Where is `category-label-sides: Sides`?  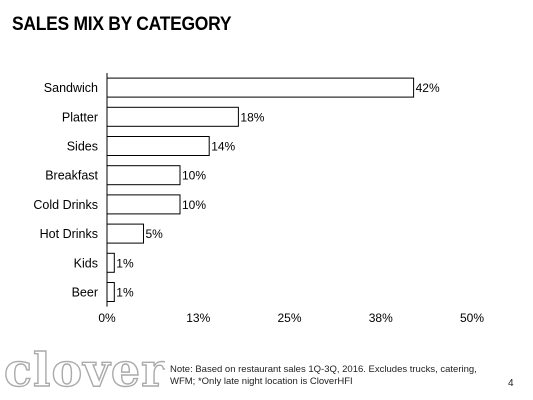 category-label-sides: Sides is located at coordinates (82, 147).